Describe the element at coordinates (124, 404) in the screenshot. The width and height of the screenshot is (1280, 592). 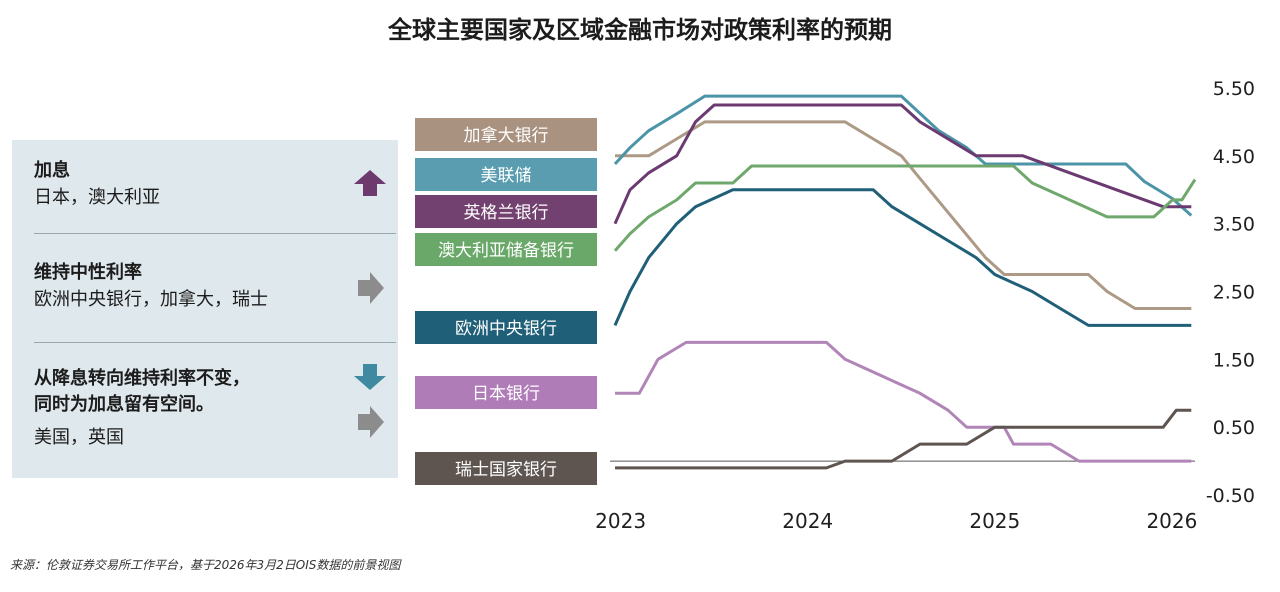
I see `section-pivot-title-line2: 同时为加息留有空间。` at that location.